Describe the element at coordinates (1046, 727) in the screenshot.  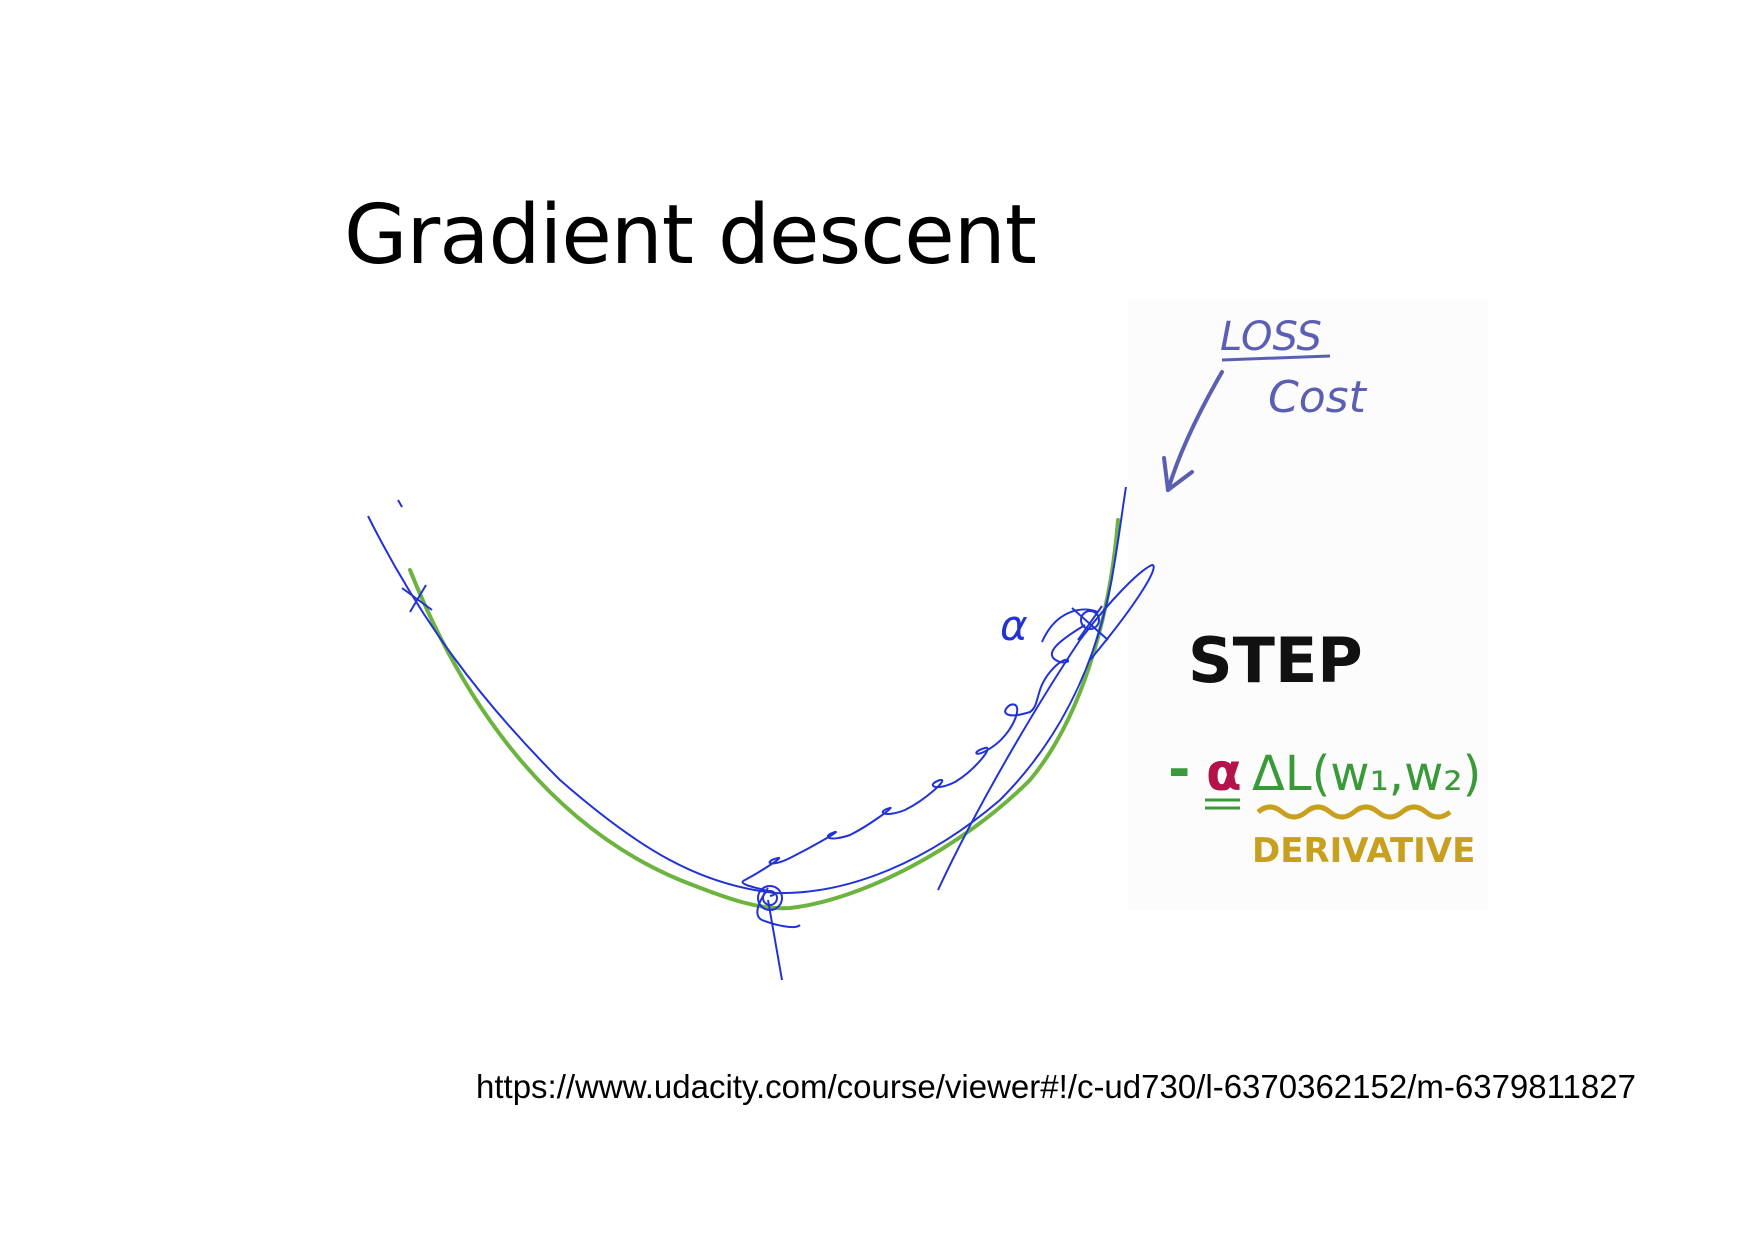
I see `tangent-line` at that location.